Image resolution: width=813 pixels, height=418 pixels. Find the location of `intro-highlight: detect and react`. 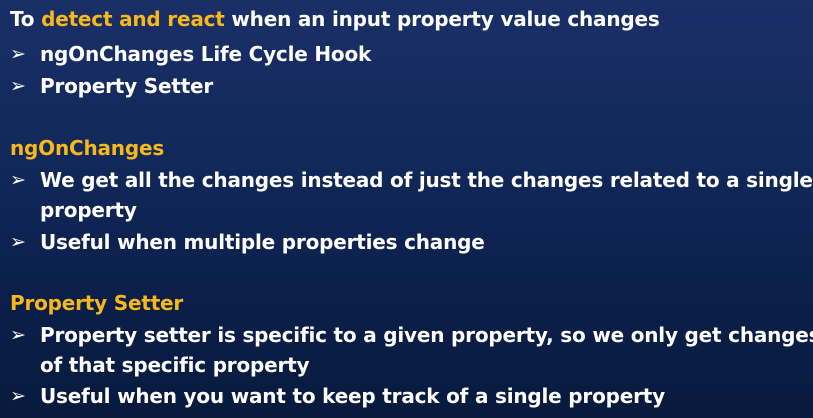

intro-highlight: detect and react is located at coordinates (133, 19).